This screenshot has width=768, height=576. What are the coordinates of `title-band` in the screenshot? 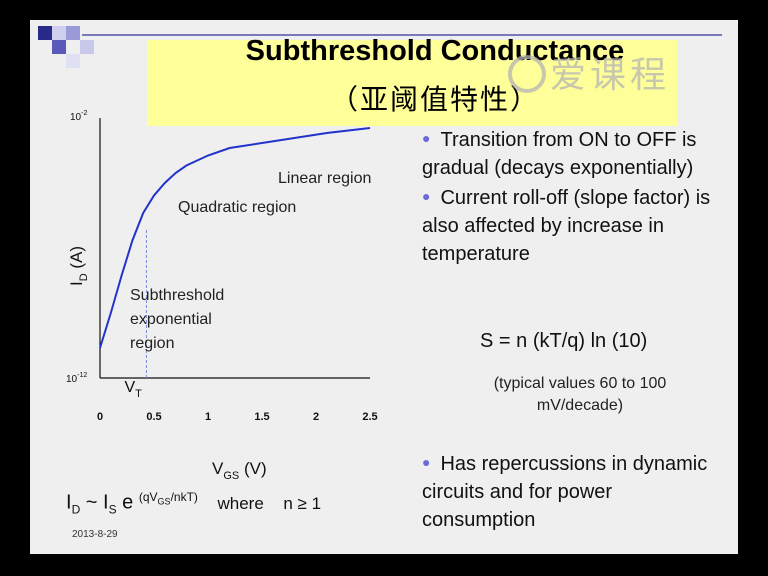 It's located at (412, 83).